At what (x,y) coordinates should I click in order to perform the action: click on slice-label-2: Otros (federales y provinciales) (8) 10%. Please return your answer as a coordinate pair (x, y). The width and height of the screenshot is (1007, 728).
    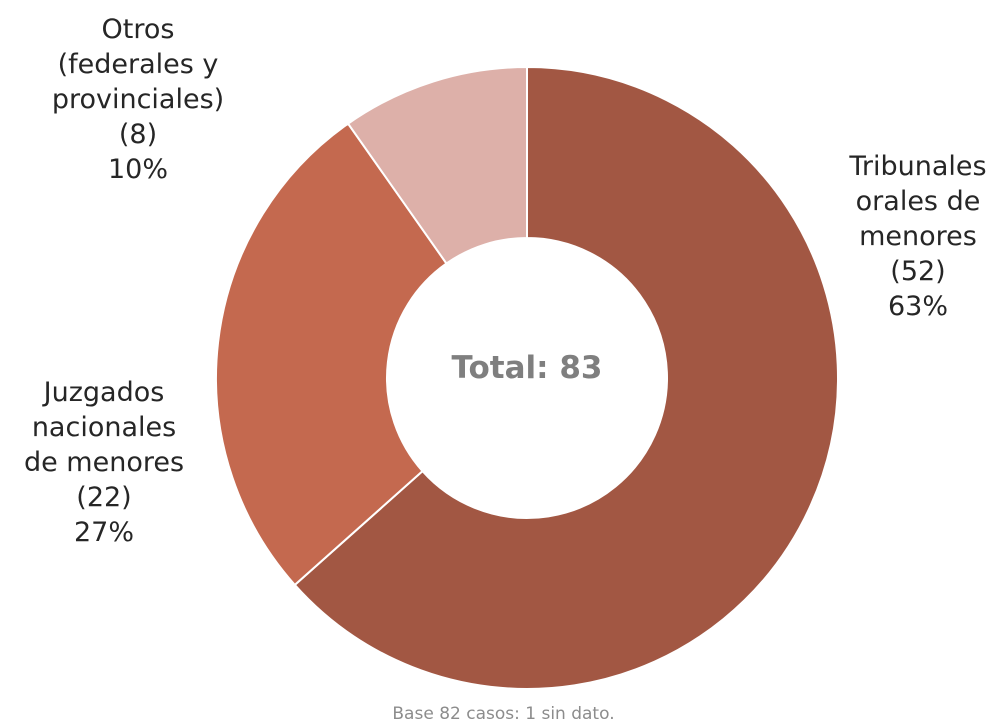
    Looking at the image, I should click on (138, 99).